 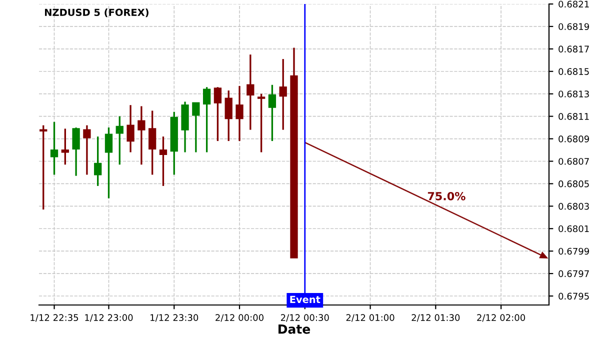 What do you see at coordinates (109, 318) in the screenshot?
I see `x-tick-label: 1/12 23:00` at bounding box center [109, 318].